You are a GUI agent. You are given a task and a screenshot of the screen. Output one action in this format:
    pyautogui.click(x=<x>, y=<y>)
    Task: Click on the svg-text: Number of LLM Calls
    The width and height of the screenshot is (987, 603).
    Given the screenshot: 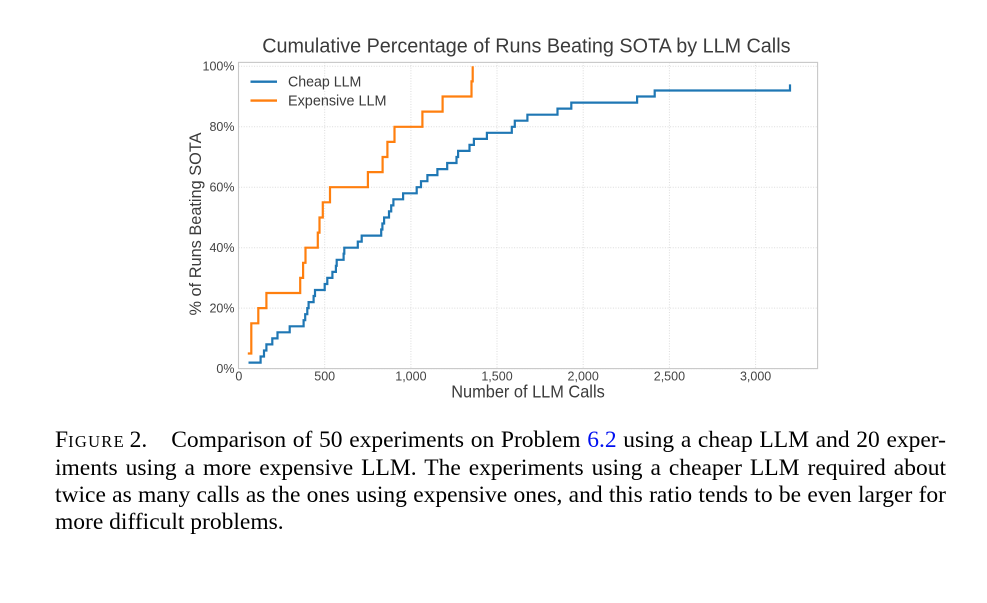 What is the action you would take?
    pyautogui.click(x=528, y=392)
    